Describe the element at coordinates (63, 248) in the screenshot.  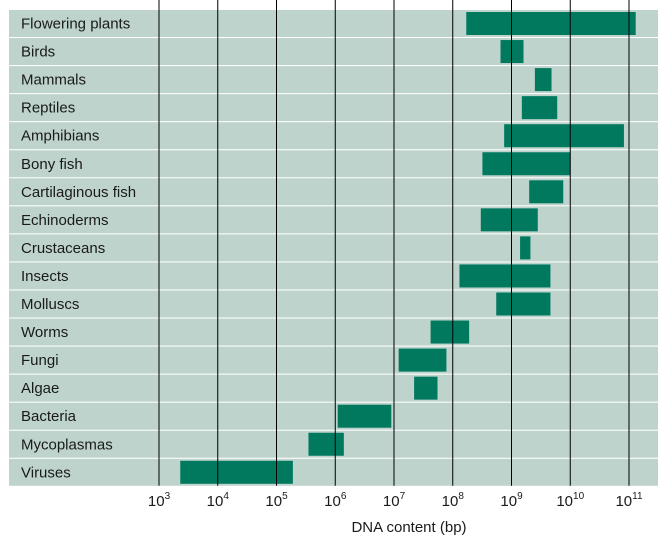
I see `category-label: Crustaceans` at that location.